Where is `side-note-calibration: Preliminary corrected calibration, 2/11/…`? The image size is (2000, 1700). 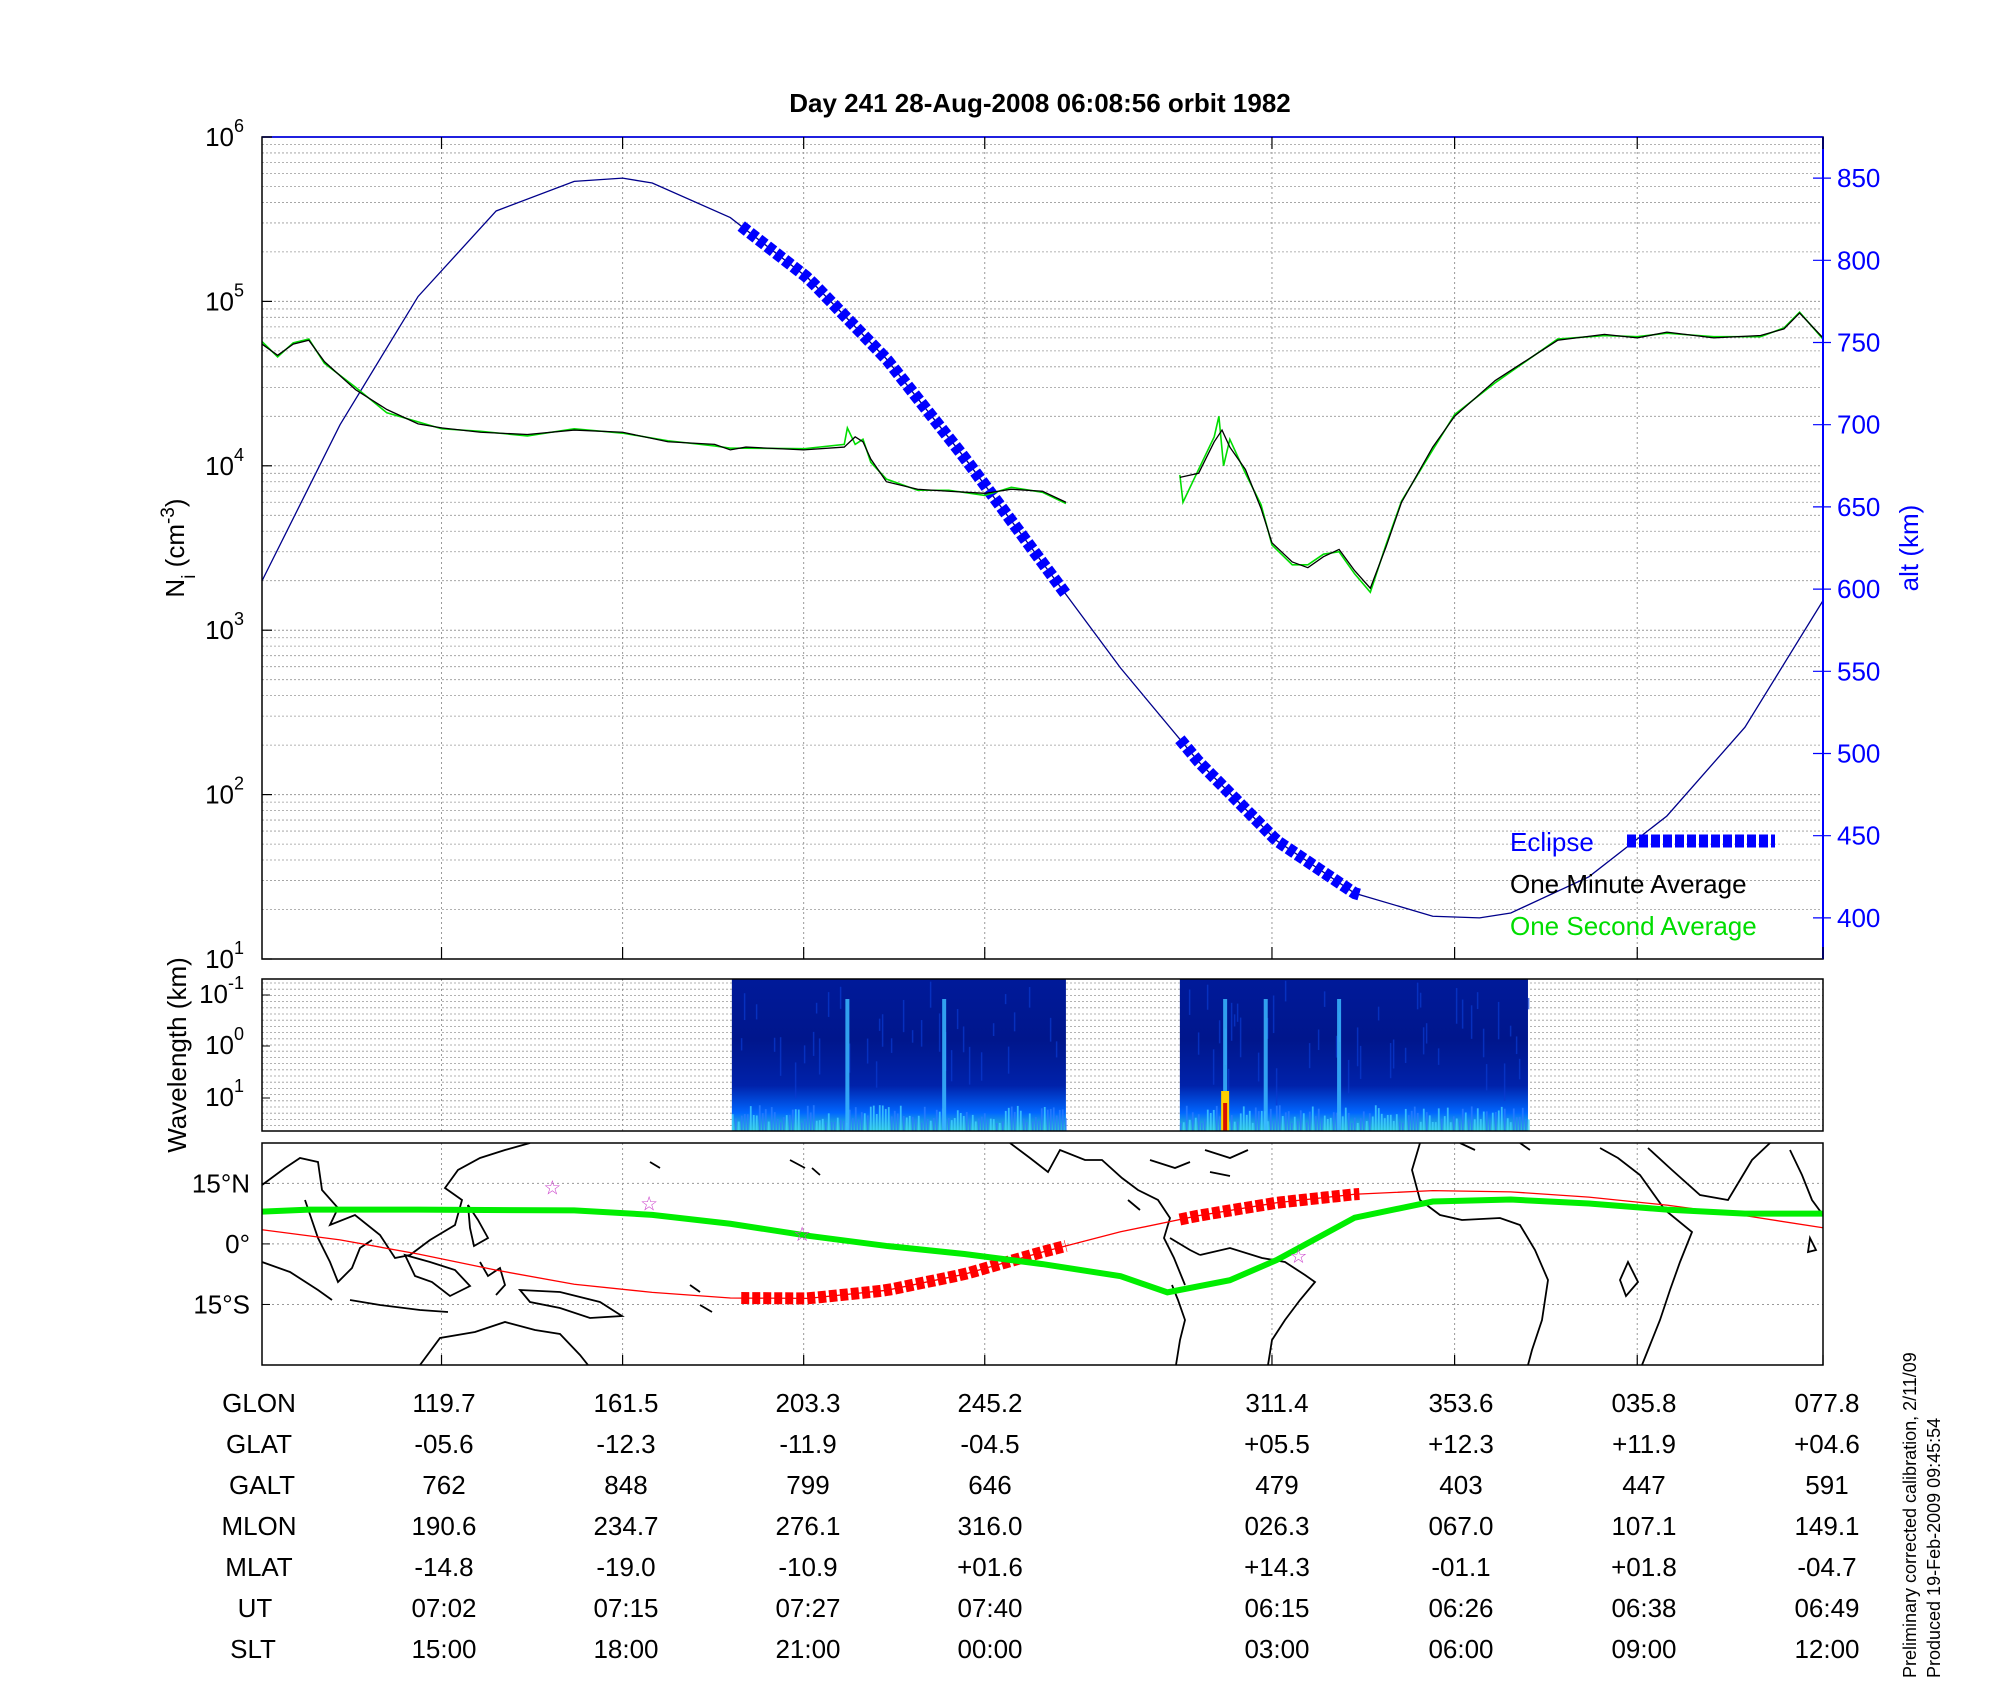
side-note-calibration: Preliminary corrected calibration, 2/11/… is located at coordinates (1910, 1515).